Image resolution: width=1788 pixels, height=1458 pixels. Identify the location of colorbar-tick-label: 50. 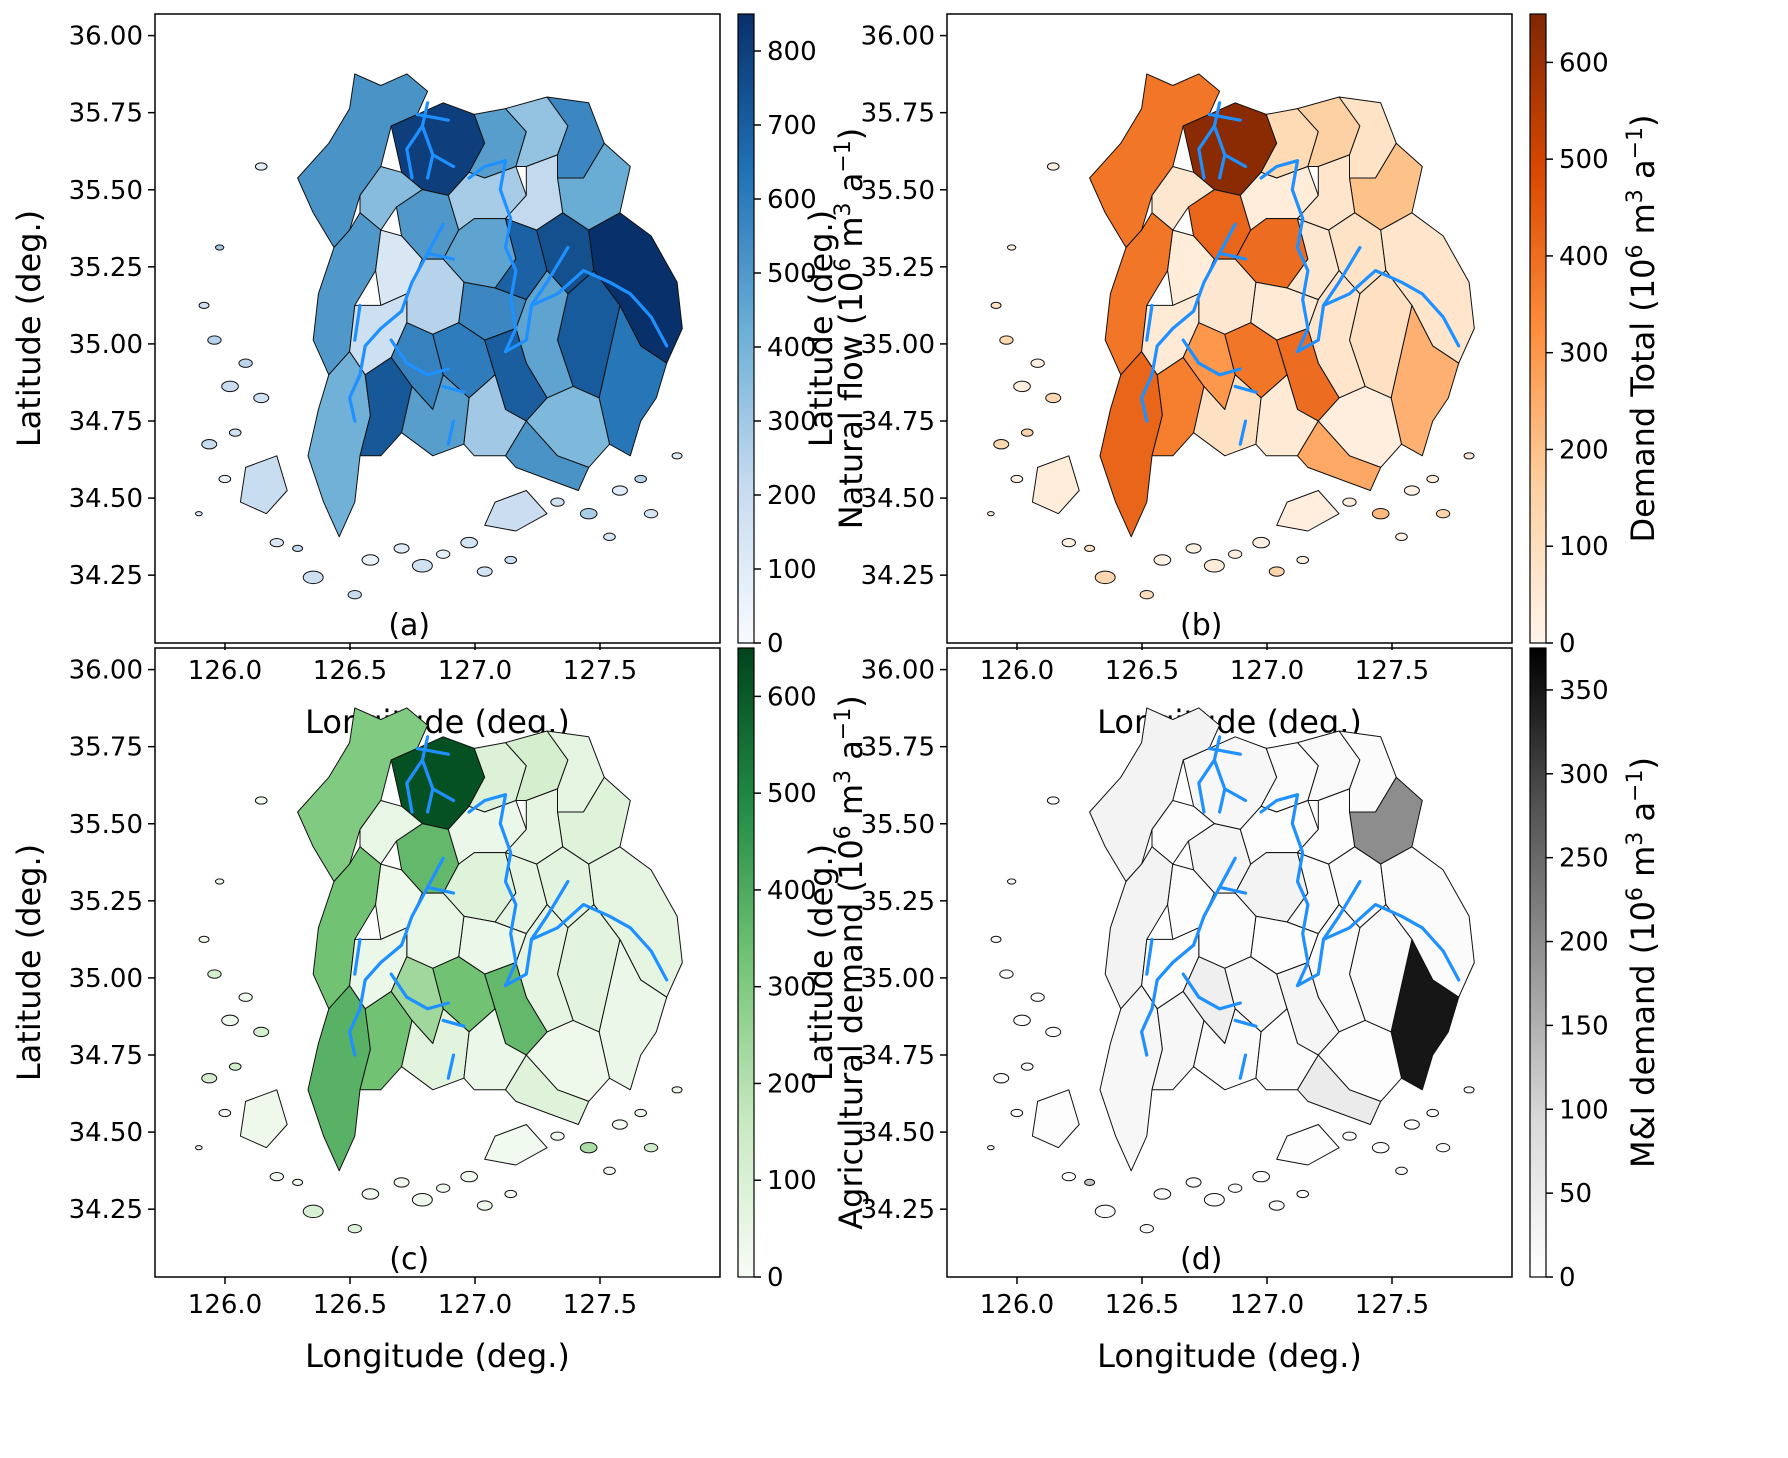
(1575, 1194).